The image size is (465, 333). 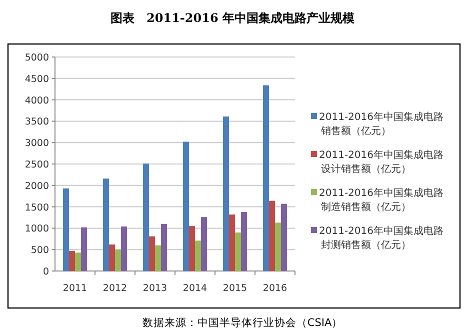 I want to click on y-tick-label: 500, so click(x=39, y=250).